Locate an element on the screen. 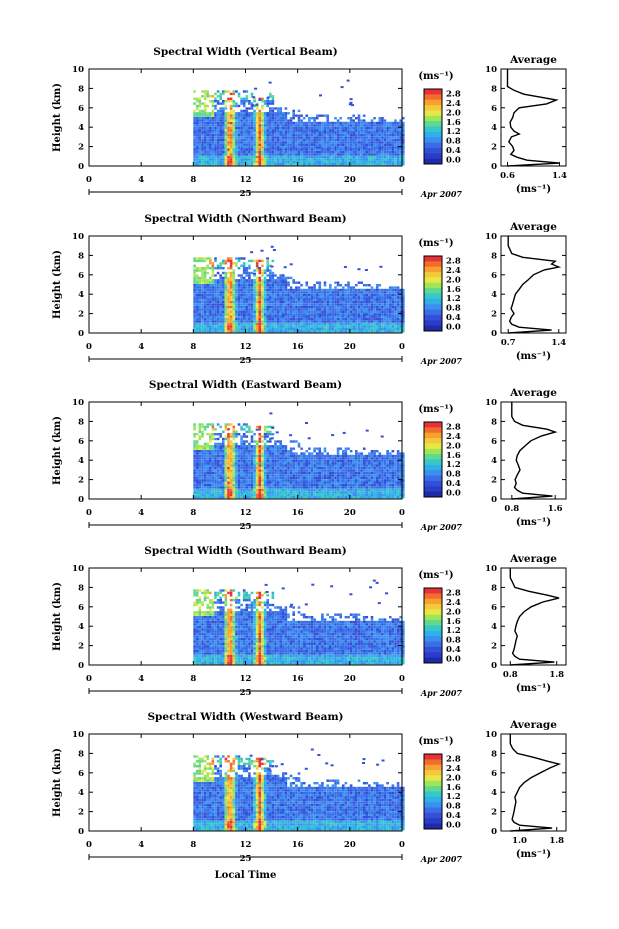  colorbar-swatch is located at coordinates (433, 280).